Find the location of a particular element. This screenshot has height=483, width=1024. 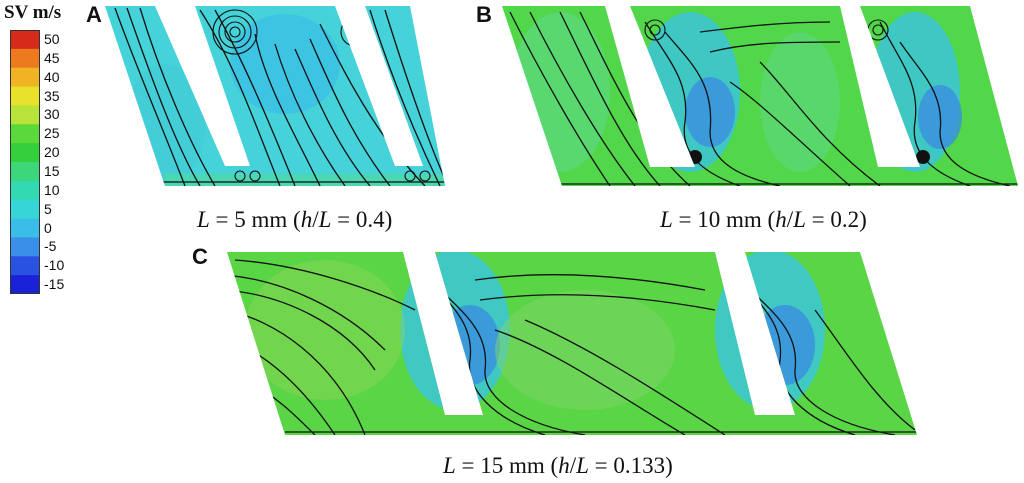

caption-panel-c: L = 15 mm (h/L = 0.133) is located at coordinates (558, 465).